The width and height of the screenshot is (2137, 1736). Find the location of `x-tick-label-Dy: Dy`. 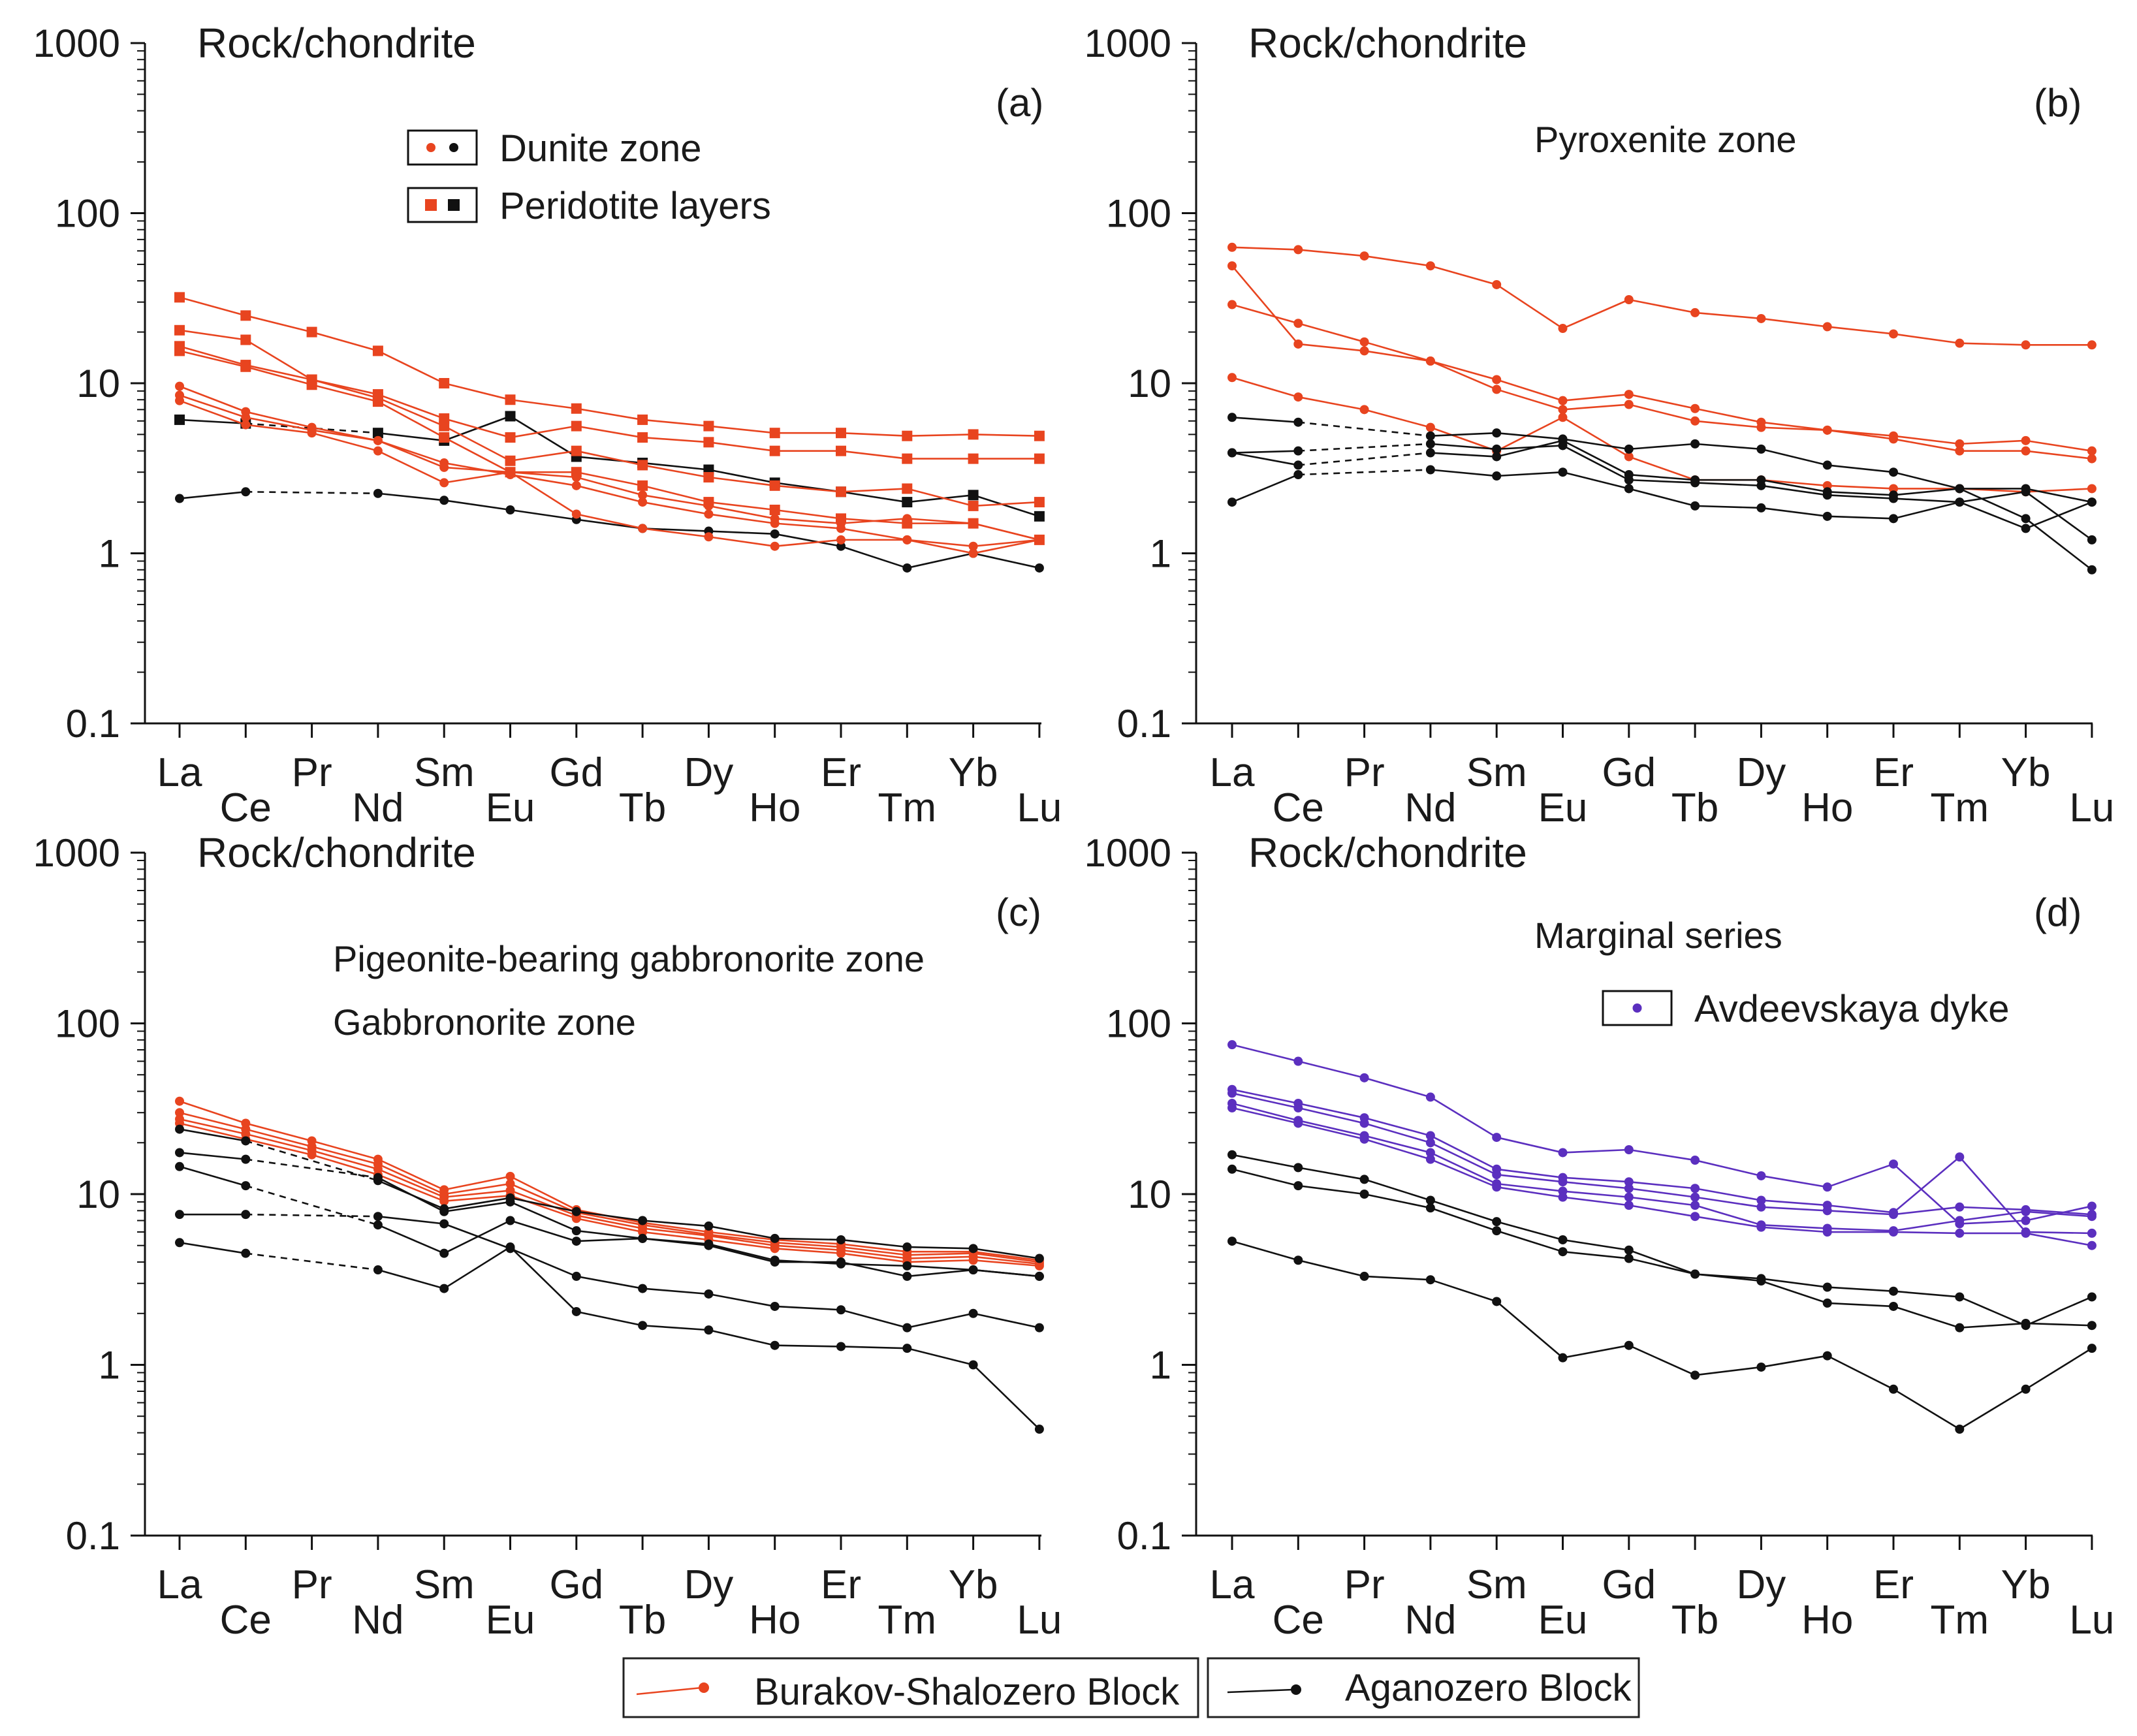

x-tick-label-Dy: Dy is located at coordinates (1761, 772).